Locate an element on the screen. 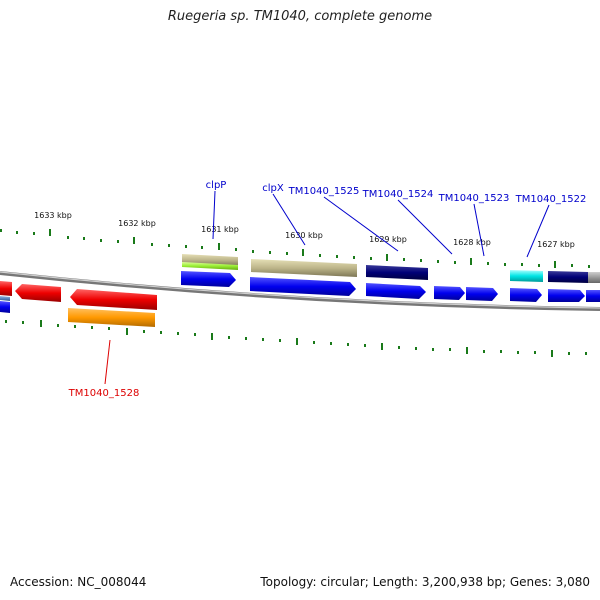 Image resolution: width=600 pixels, height=600 pixels. gene-label-TM1040_1528: TM1040_1528 is located at coordinates (104, 393).